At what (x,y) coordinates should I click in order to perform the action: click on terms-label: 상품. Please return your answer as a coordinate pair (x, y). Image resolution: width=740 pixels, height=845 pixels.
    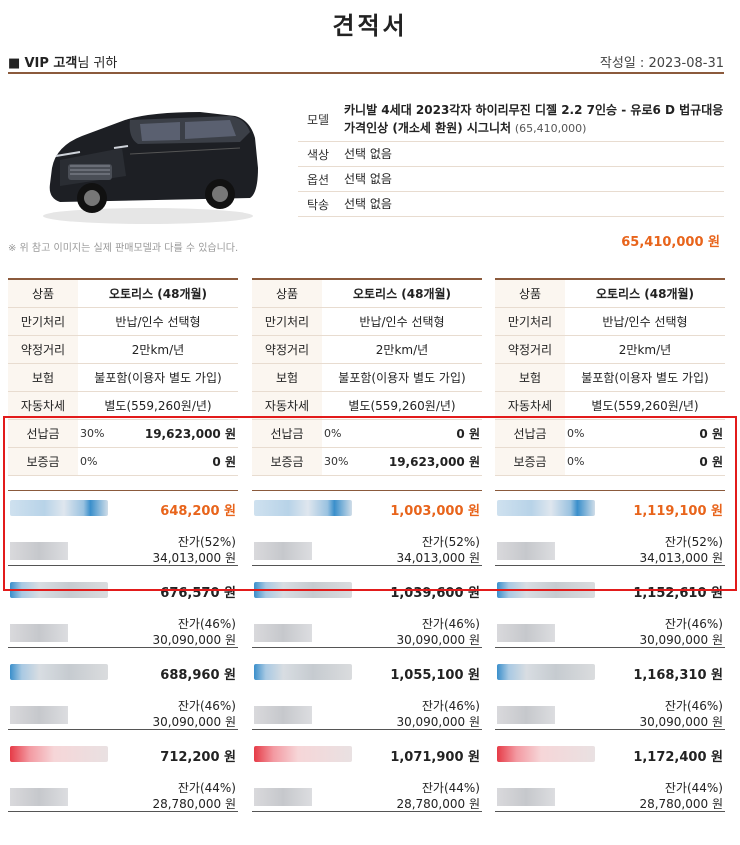
    Looking at the image, I should click on (43, 293).